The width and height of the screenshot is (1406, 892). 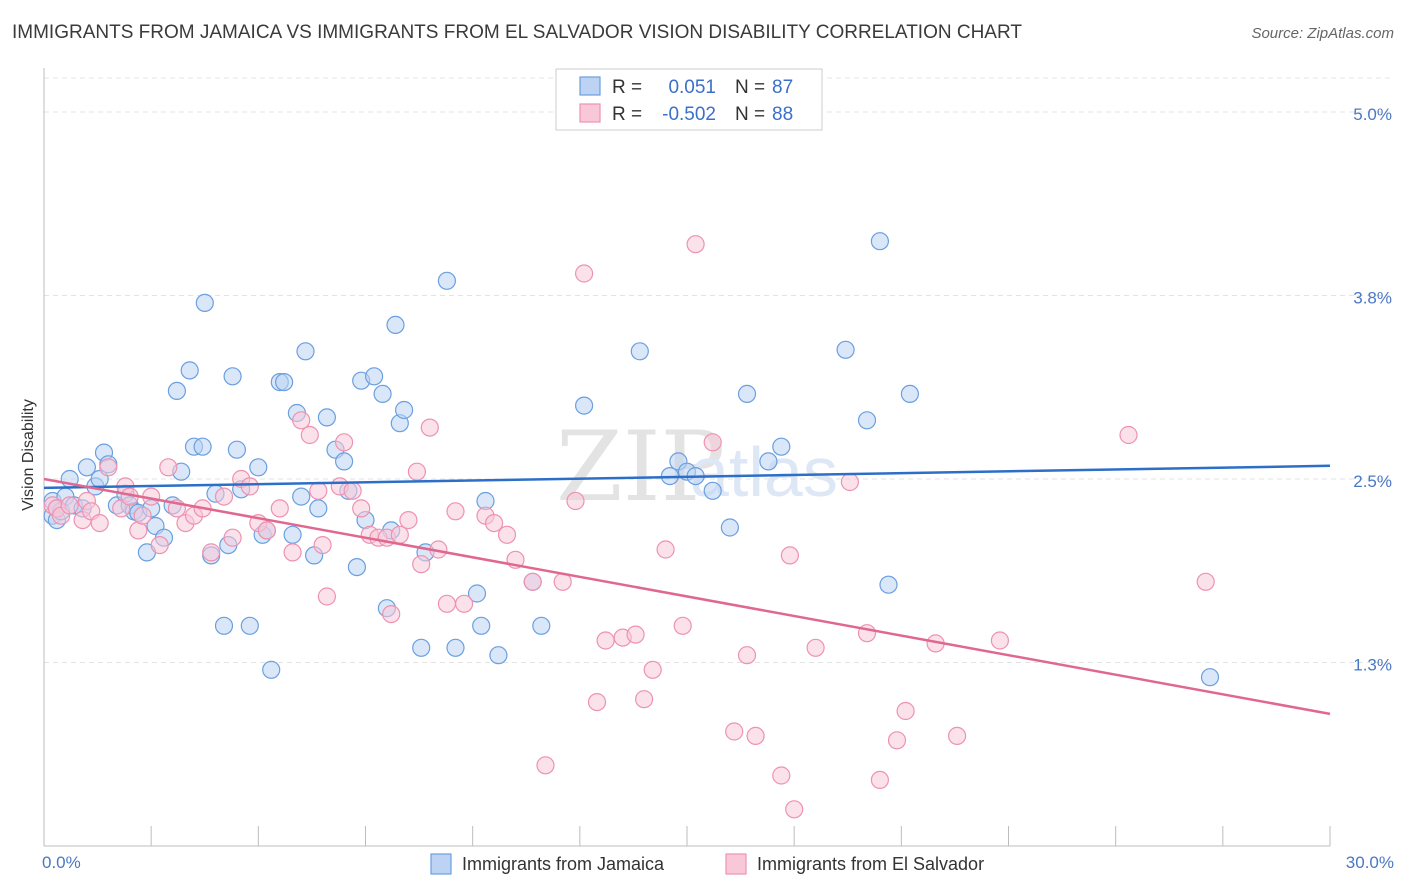 I want to click on trend-line-jamaica, so click(x=687, y=477).